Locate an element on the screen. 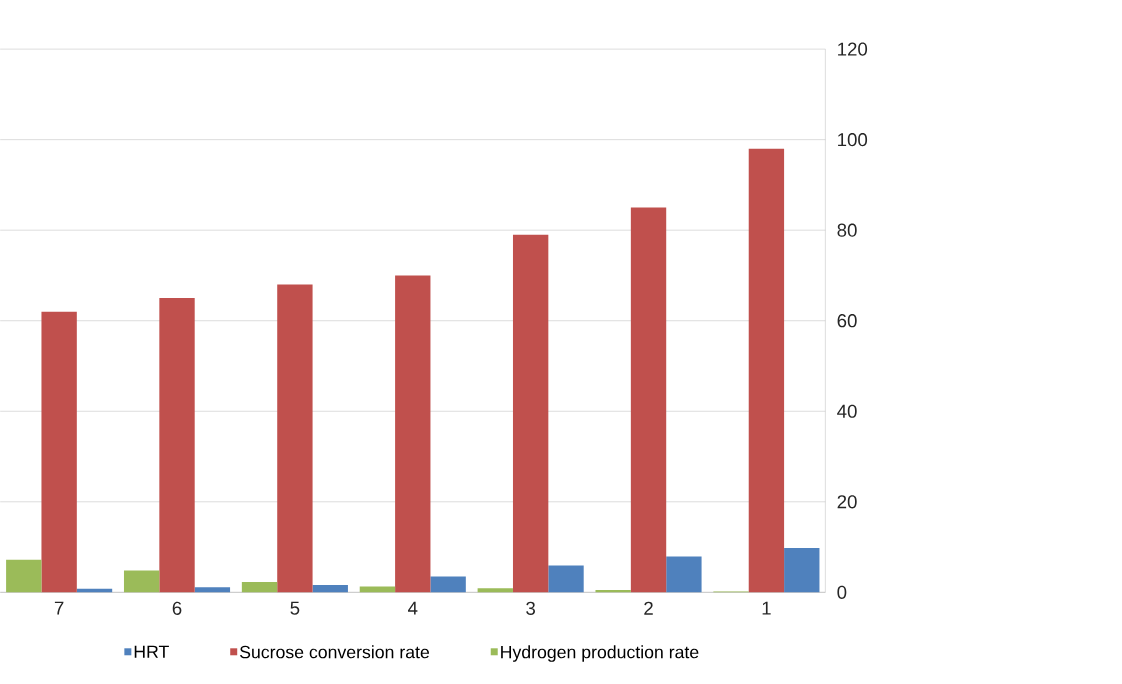 Image resolution: width=1122 pixels, height=684 pixels. x-tick-label: 1 is located at coordinates (766, 608).